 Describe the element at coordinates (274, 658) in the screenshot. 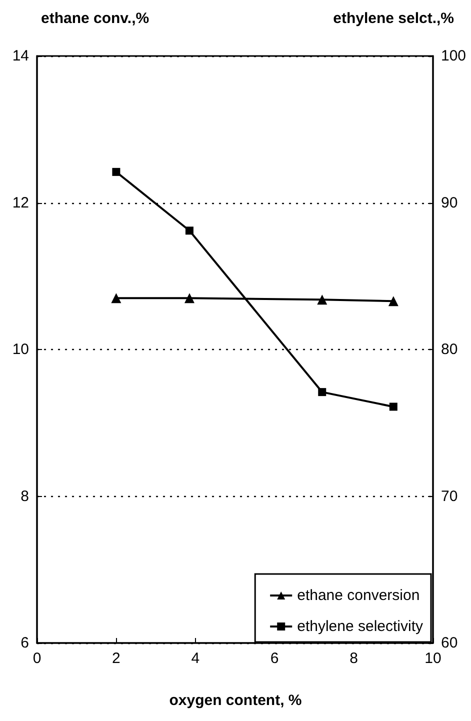

I see `x-tick-label: 6` at that location.